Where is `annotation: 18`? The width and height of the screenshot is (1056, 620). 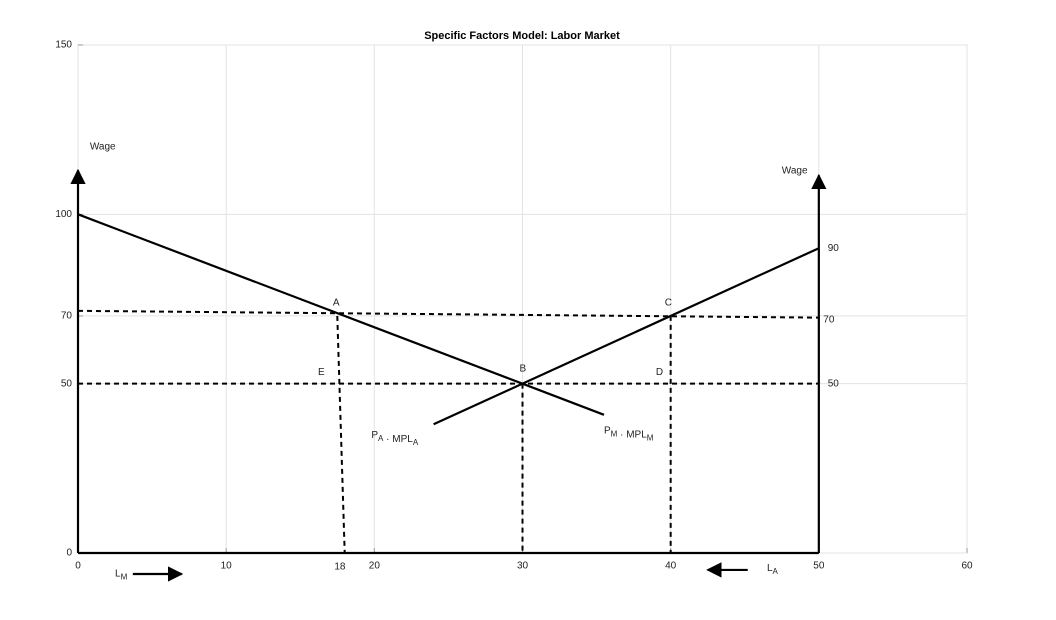 annotation: 18 is located at coordinates (340, 566).